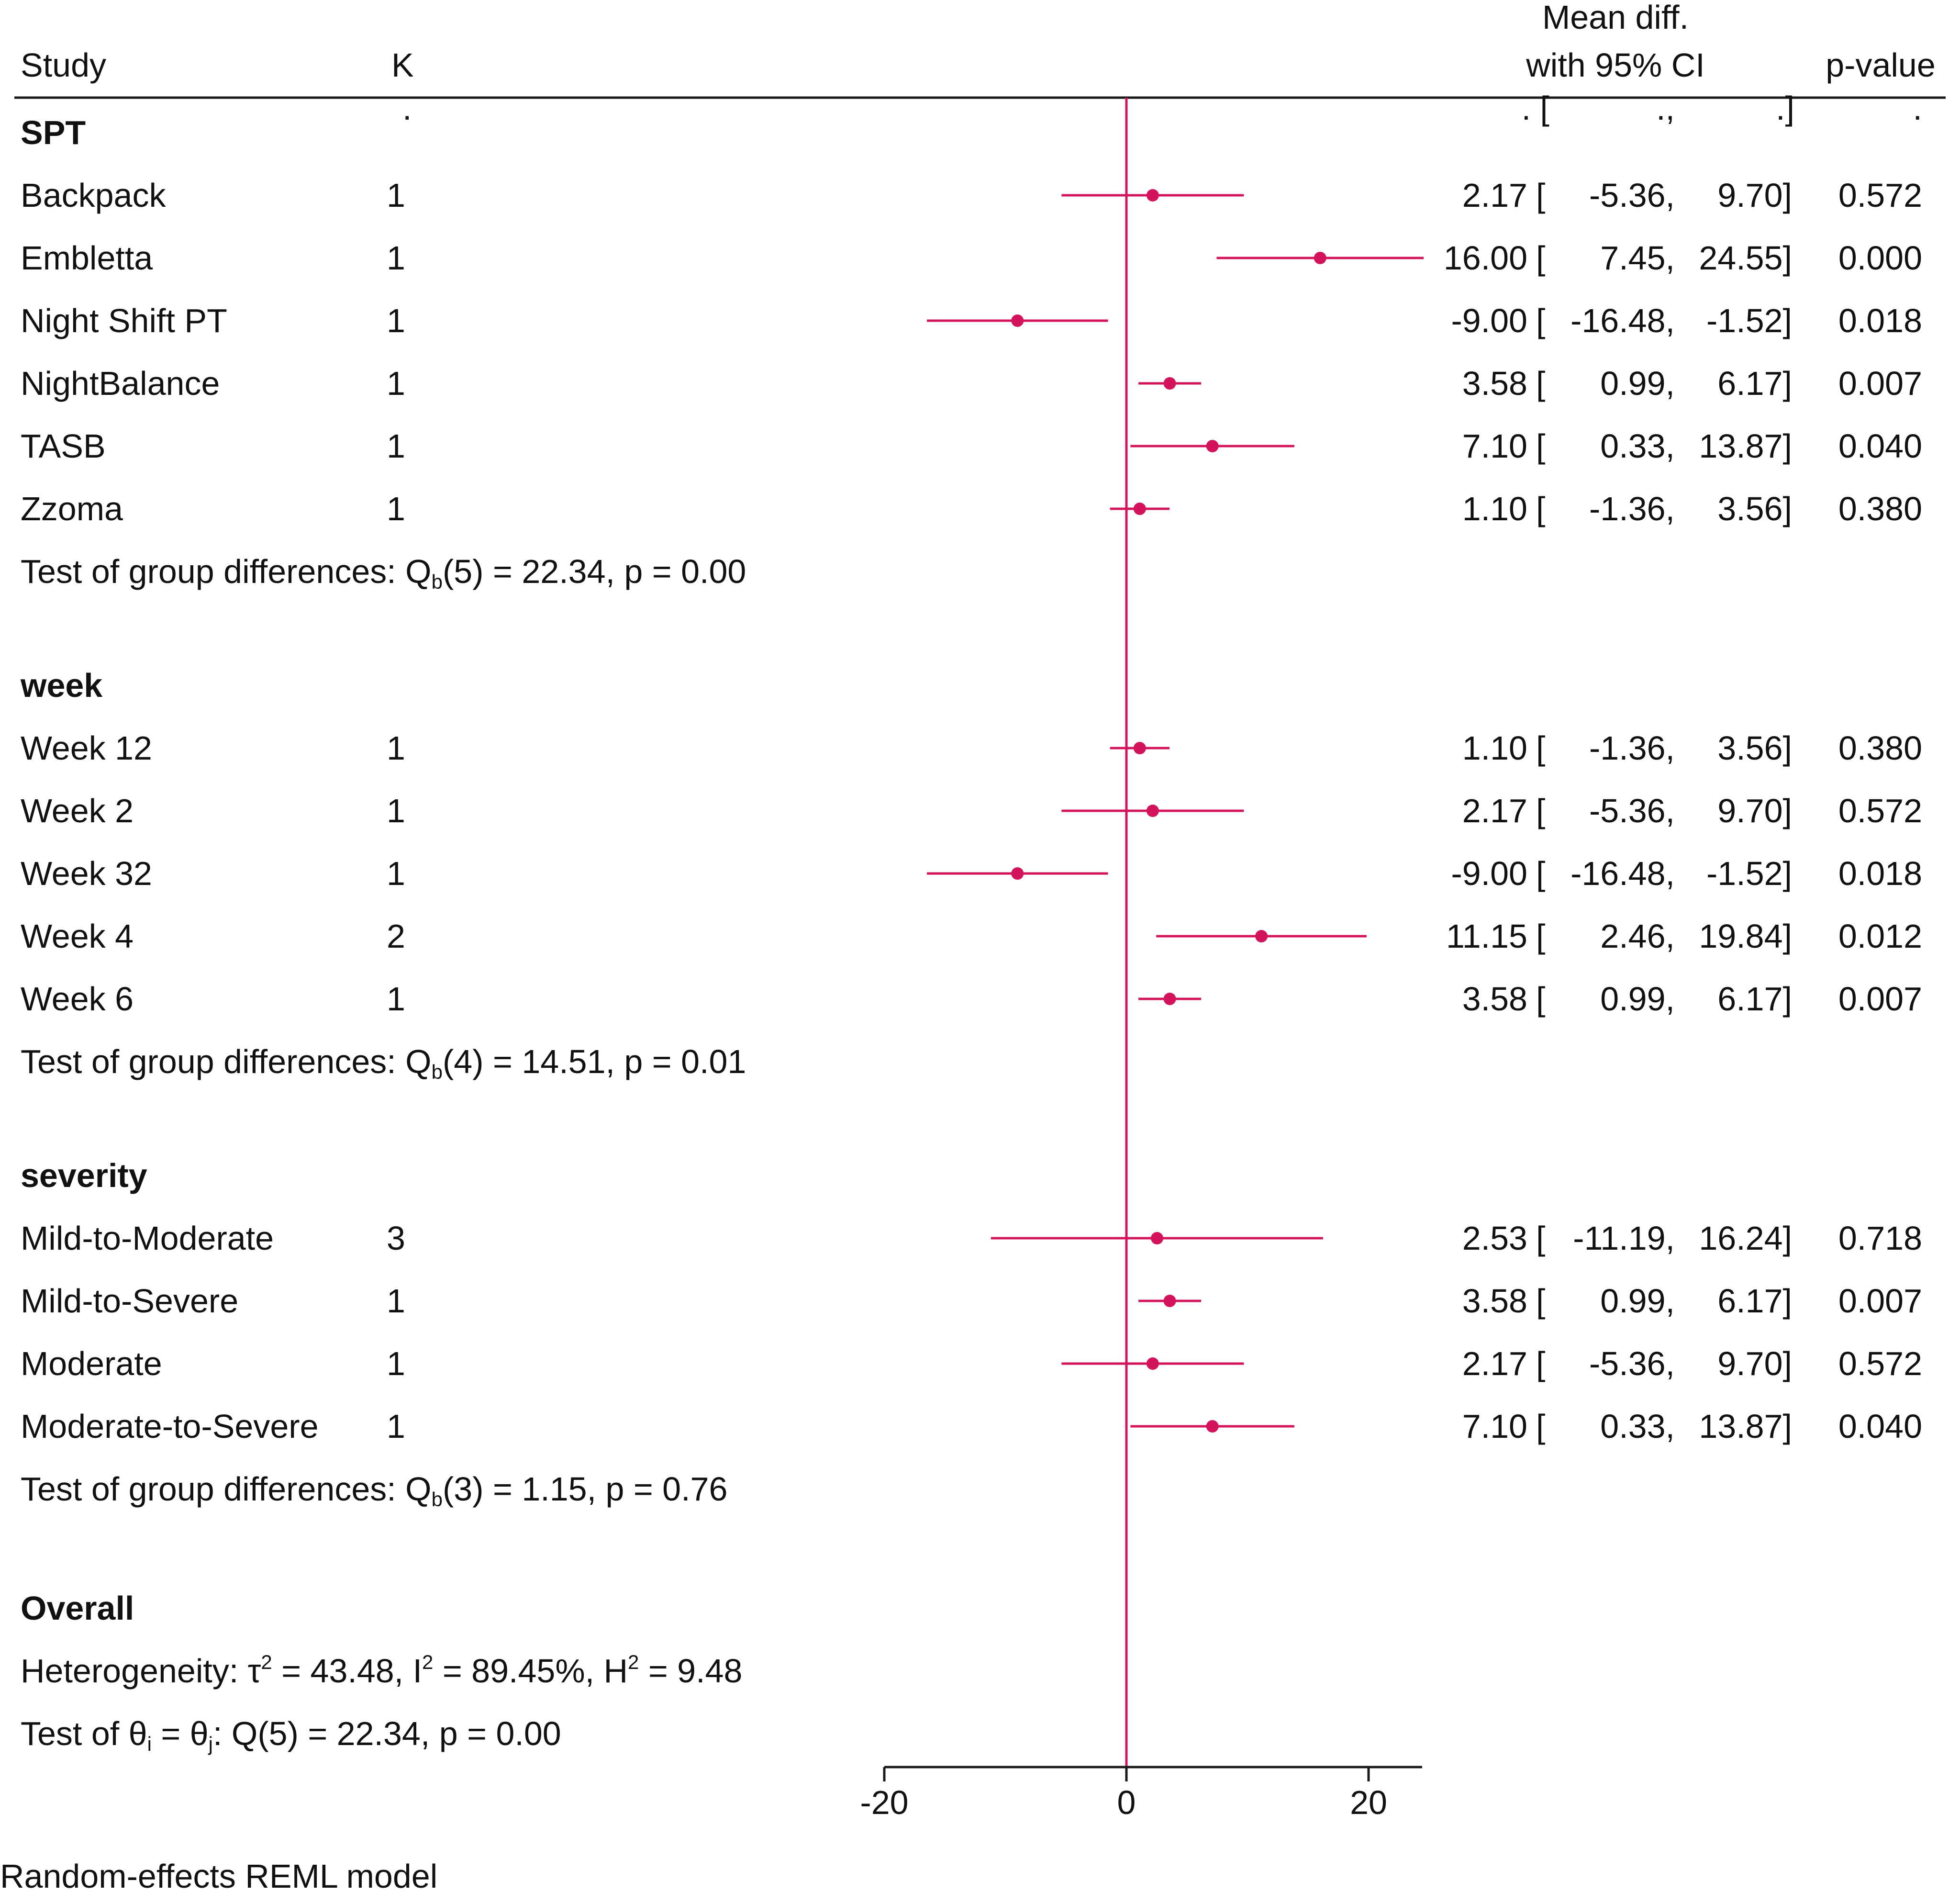 The height and width of the screenshot is (1892, 1960). Describe the element at coordinates (1624, 1238) in the screenshot. I see `row-ci-lower: -11.19,` at that location.